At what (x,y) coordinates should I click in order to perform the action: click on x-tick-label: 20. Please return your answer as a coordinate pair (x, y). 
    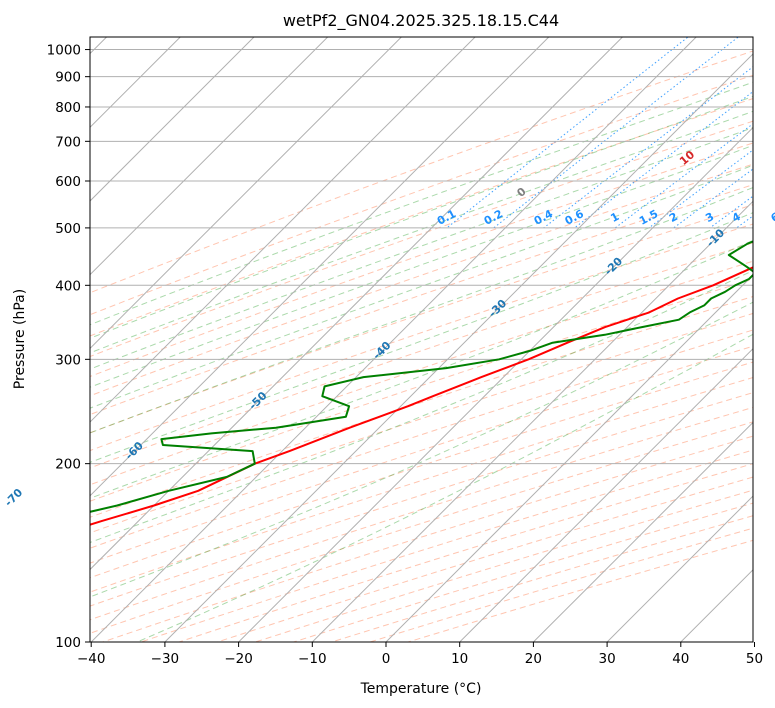
    Looking at the image, I should click on (533, 659).